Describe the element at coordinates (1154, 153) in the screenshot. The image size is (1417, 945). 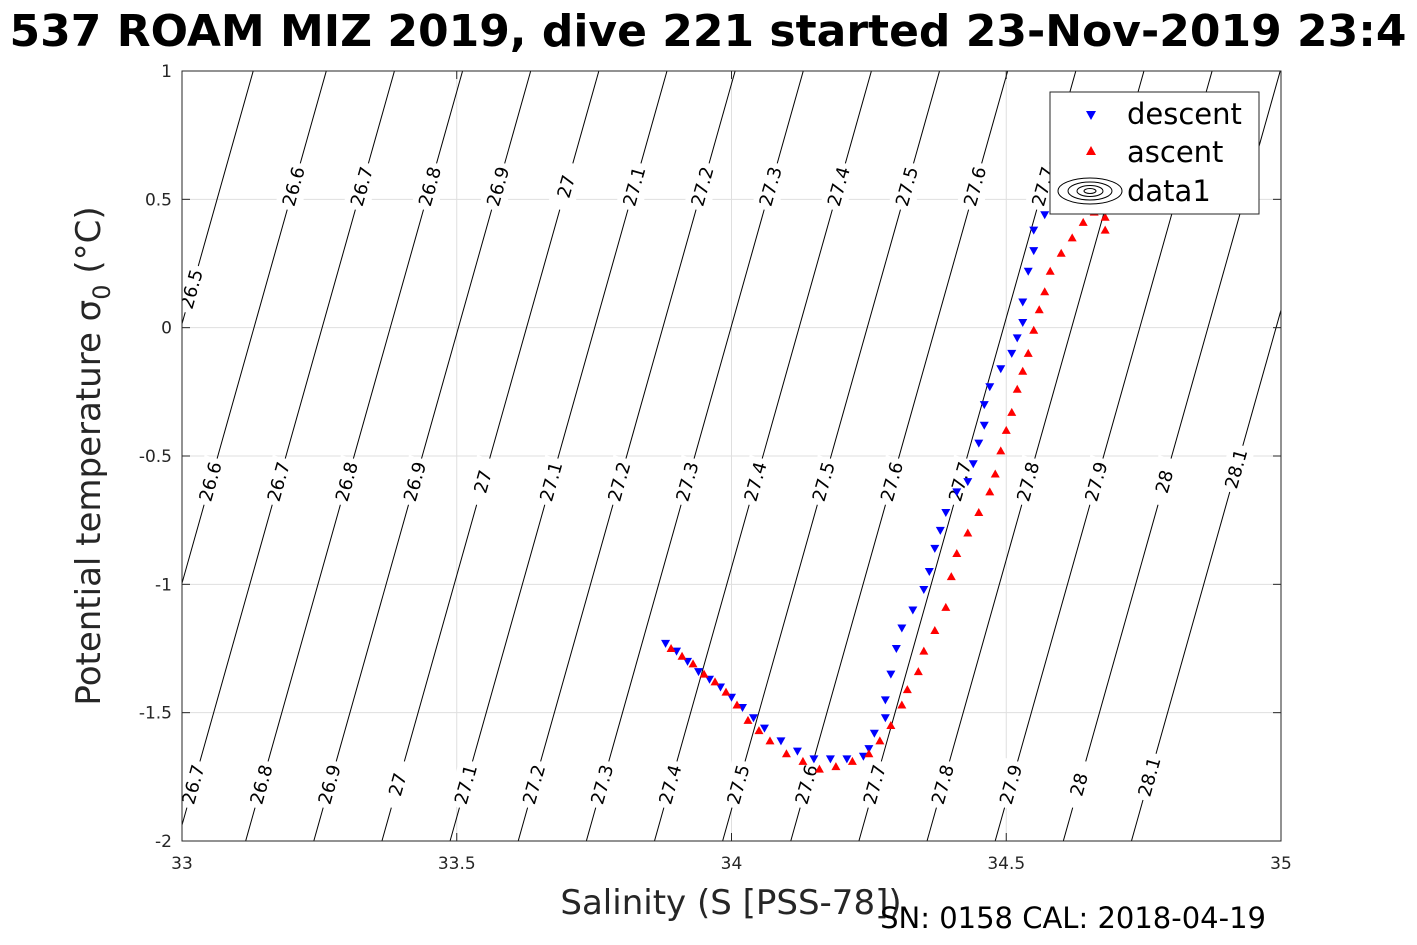
I see `legend: descent ascent data1` at that location.